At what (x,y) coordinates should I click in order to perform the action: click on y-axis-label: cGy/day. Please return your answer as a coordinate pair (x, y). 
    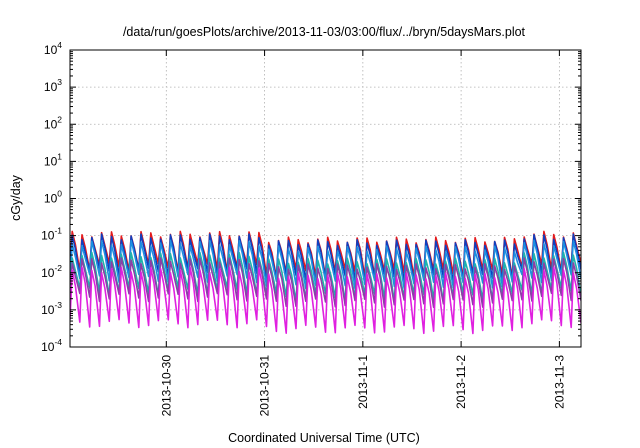
    Looking at the image, I should click on (16, 197).